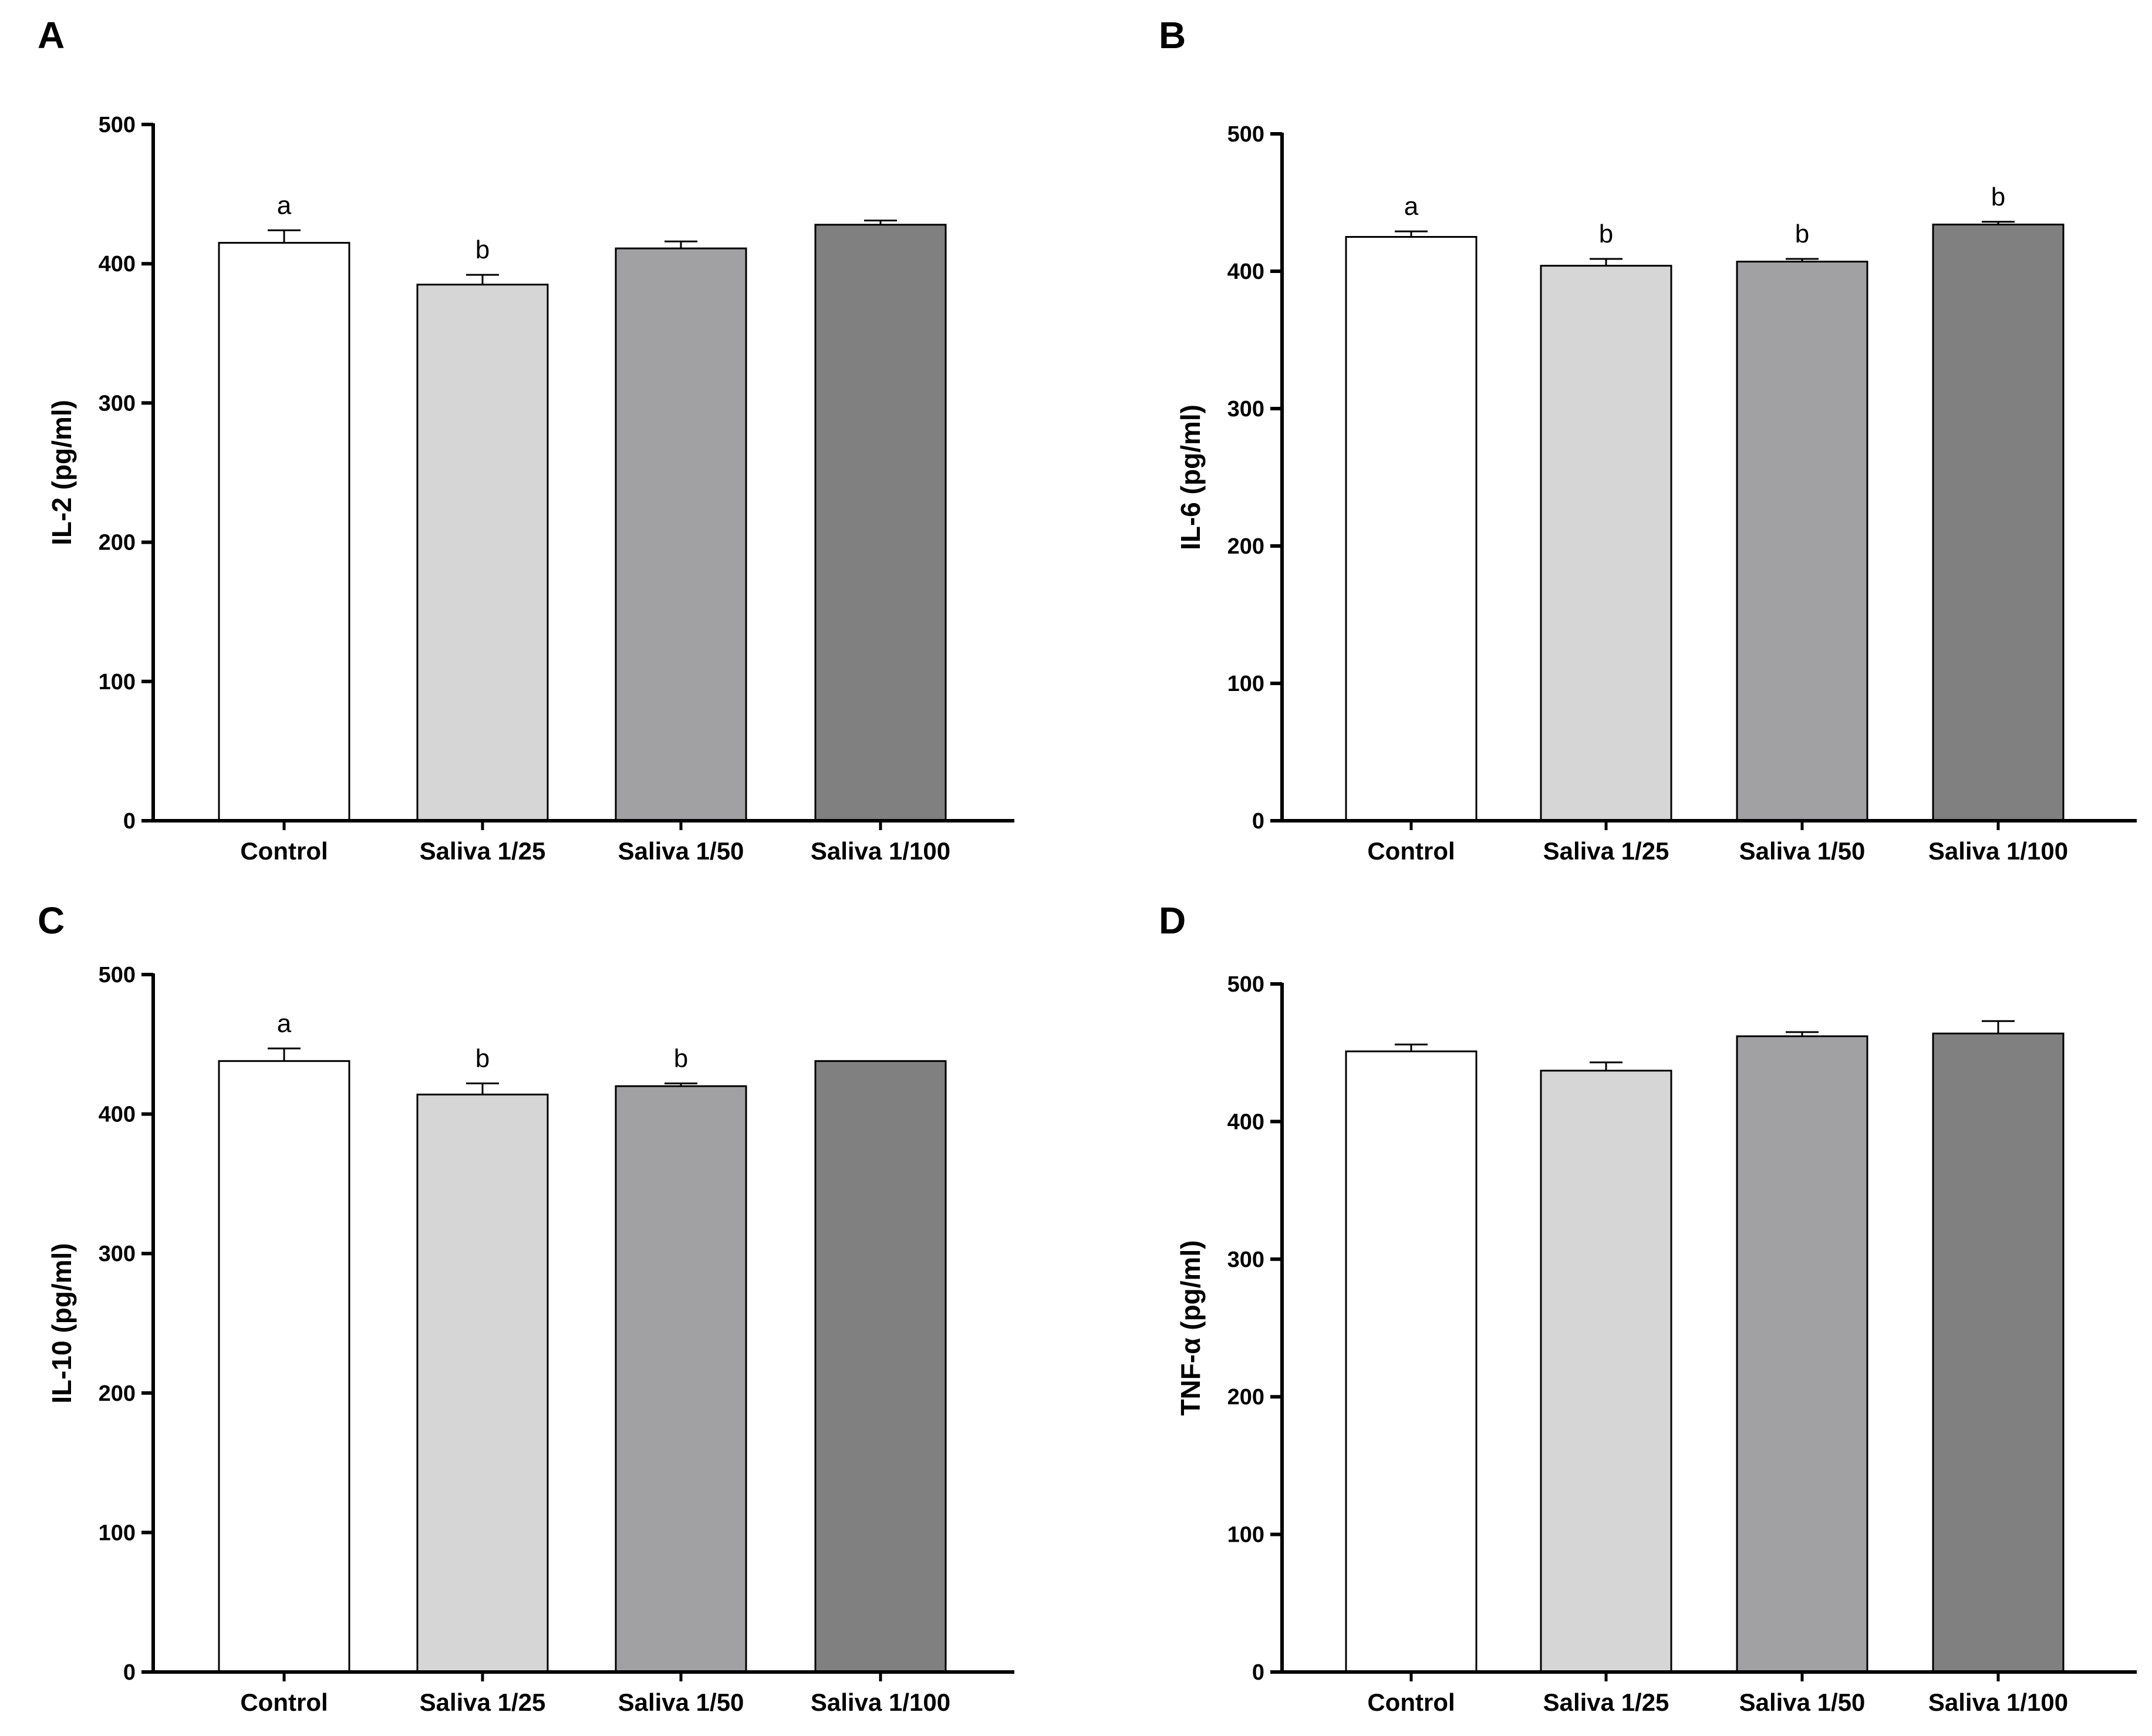 This screenshot has height=1736, width=2152. Describe the element at coordinates (1190, 1327) in the screenshot. I see `y-axis-title: TNF-α (pg/ml)` at that location.